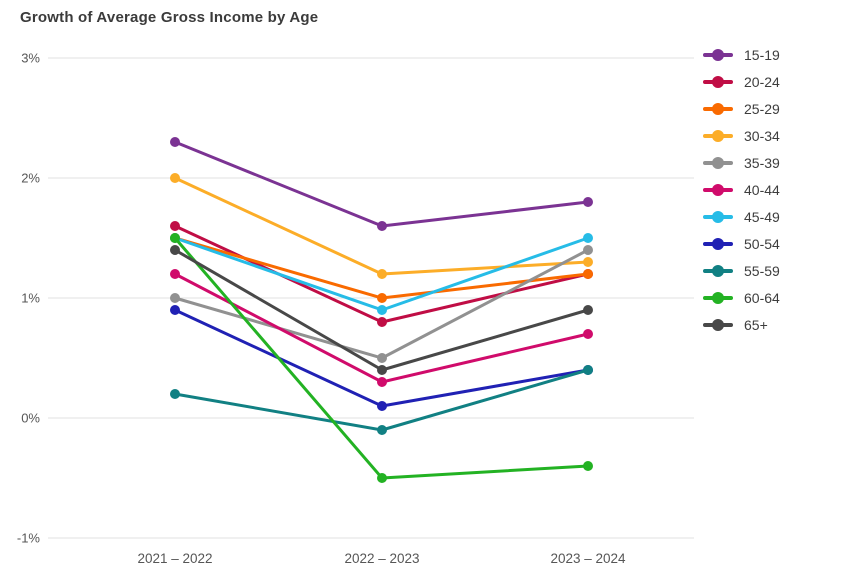  Describe the element at coordinates (762, 82) in the screenshot. I see `legend-label: 20-24` at that location.